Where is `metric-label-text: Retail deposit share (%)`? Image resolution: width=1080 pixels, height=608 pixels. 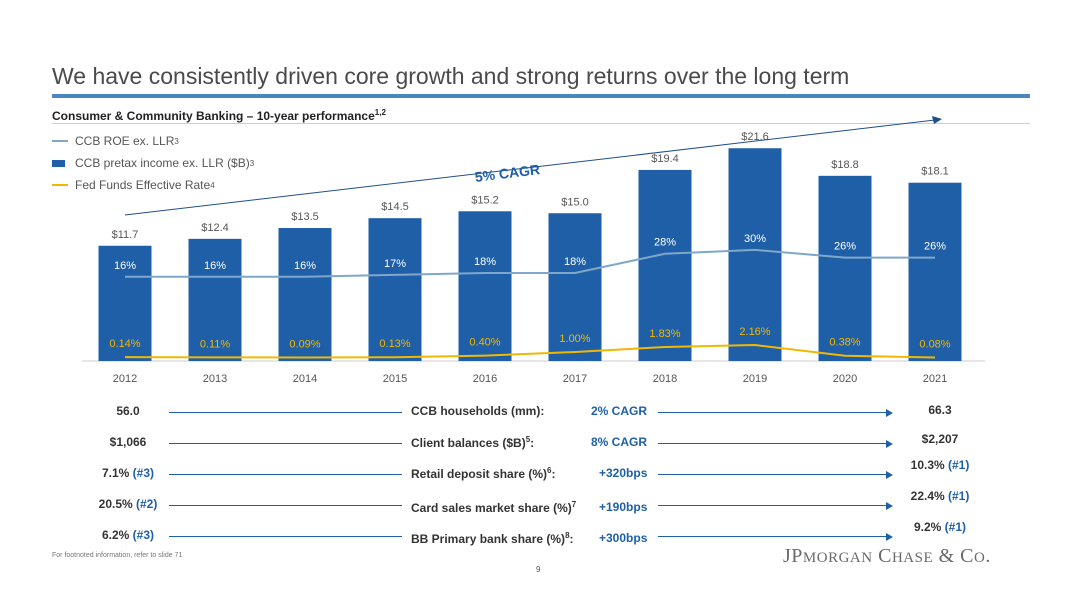
metric-label-text: Retail deposit share (%) is located at coordinates (479, 474).